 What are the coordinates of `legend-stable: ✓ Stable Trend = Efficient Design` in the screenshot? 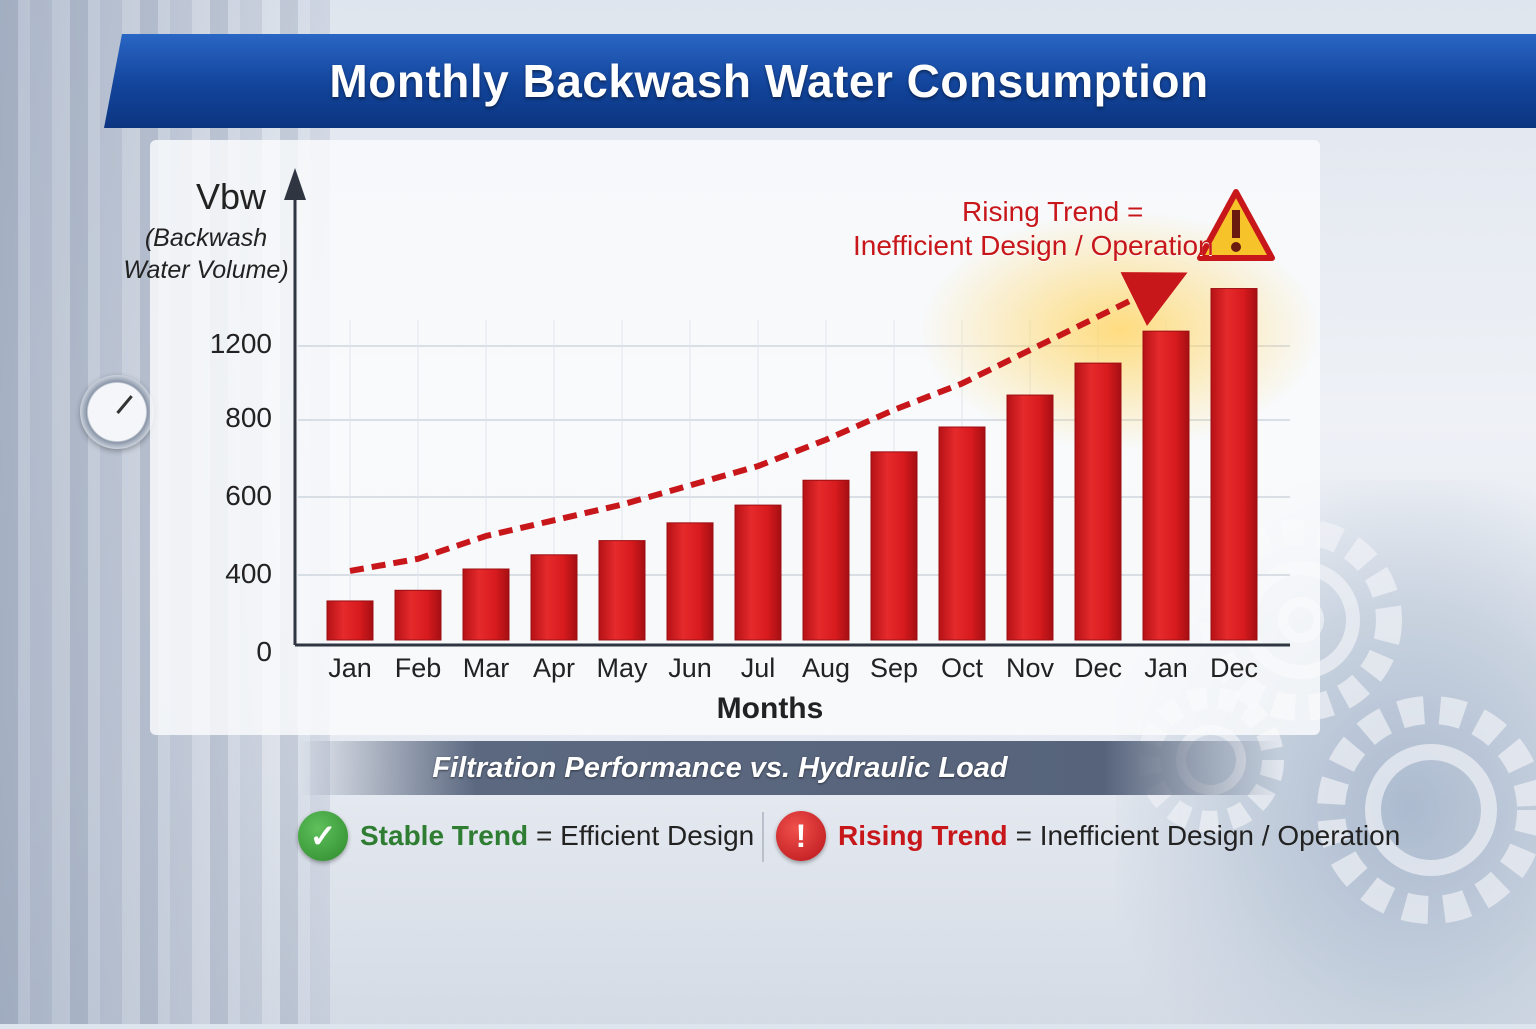 It's located at (526, 836).